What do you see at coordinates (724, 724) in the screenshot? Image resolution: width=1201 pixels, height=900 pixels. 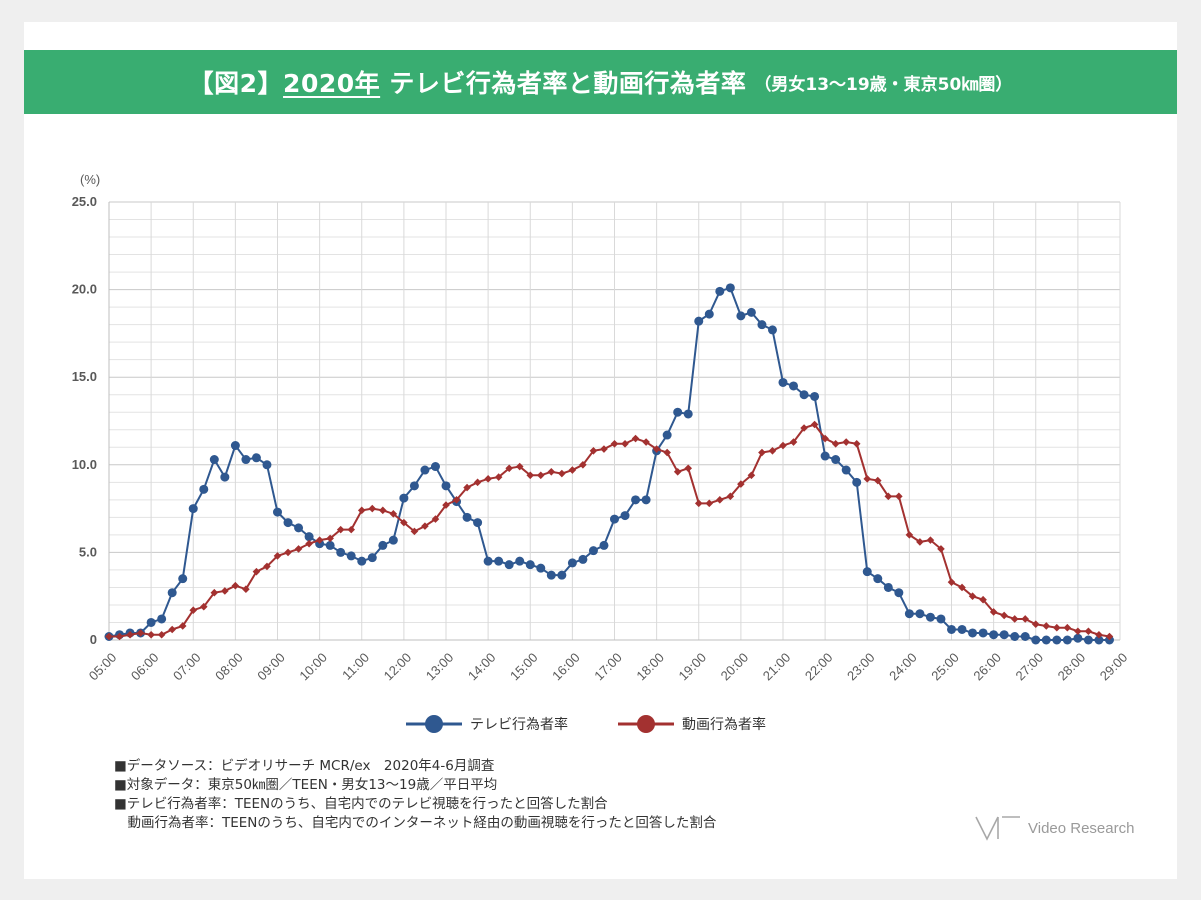 I see `legend-label: 動画行為者率` at bounding box center [724, 724].